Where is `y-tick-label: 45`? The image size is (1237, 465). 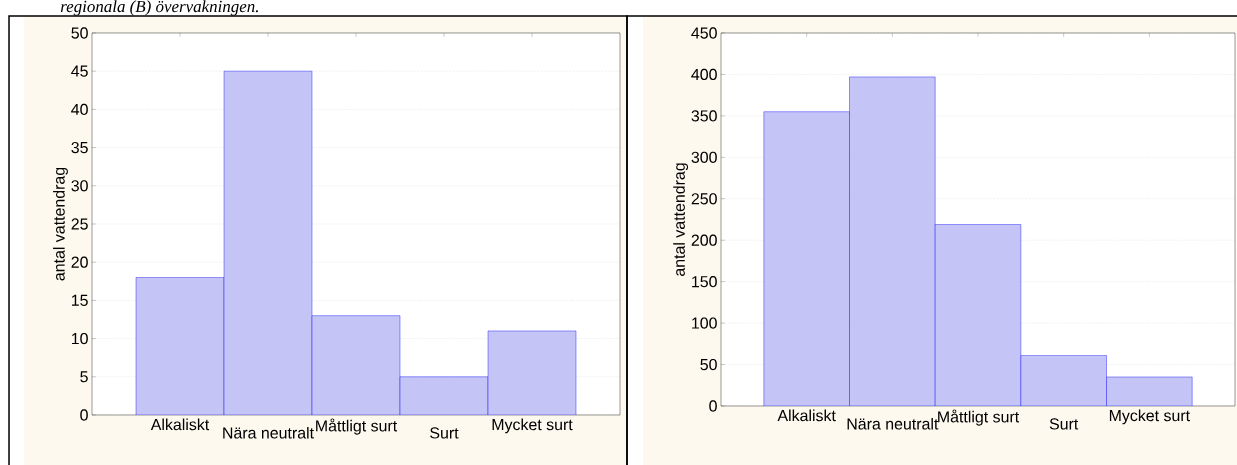 y-tick-label: 45 is located at coordinates (79, 71).